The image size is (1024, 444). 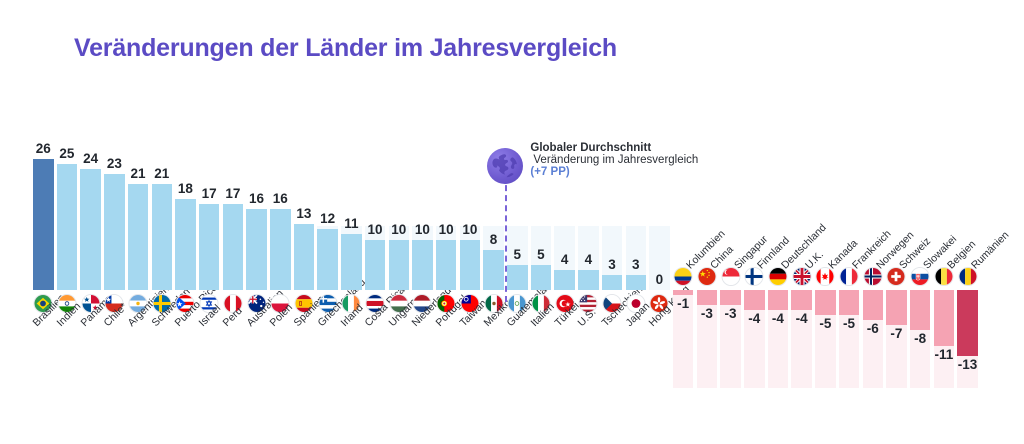 What do you see at coordinates (446, 303) in the screenshot?
I see `flag-icon-pt` at bounding box center [446, 303].